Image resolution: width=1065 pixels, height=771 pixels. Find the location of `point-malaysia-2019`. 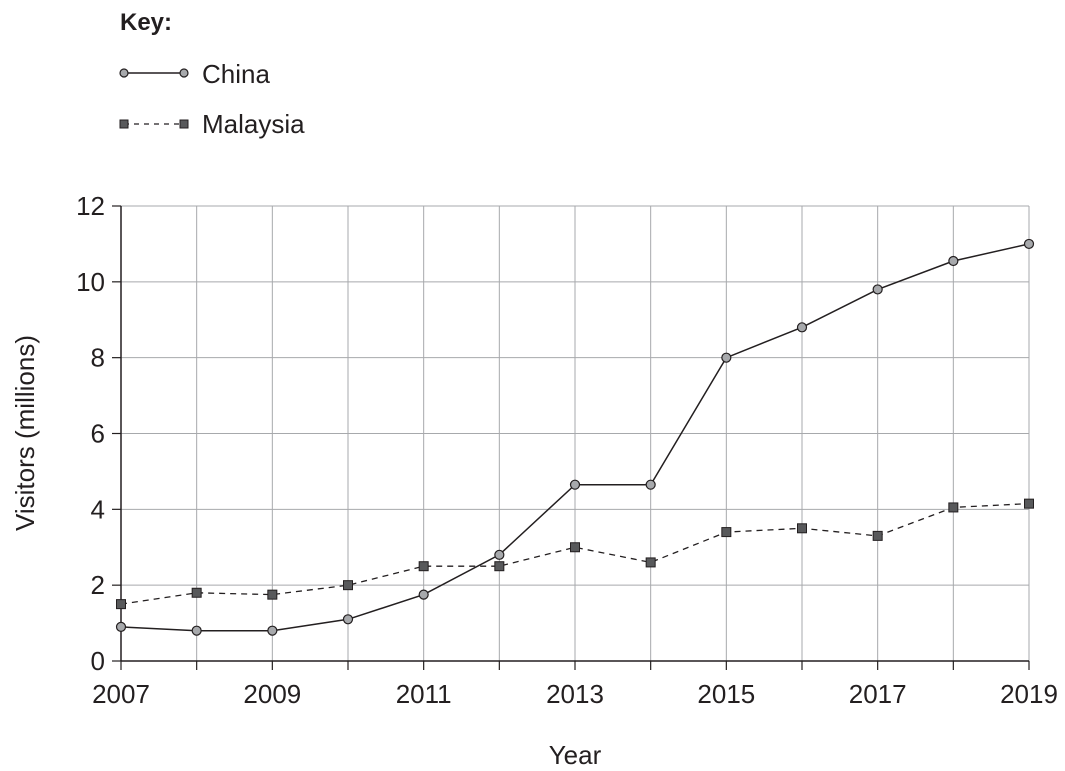

point-malaysia-2019 is located at coordinates (1029, 503).